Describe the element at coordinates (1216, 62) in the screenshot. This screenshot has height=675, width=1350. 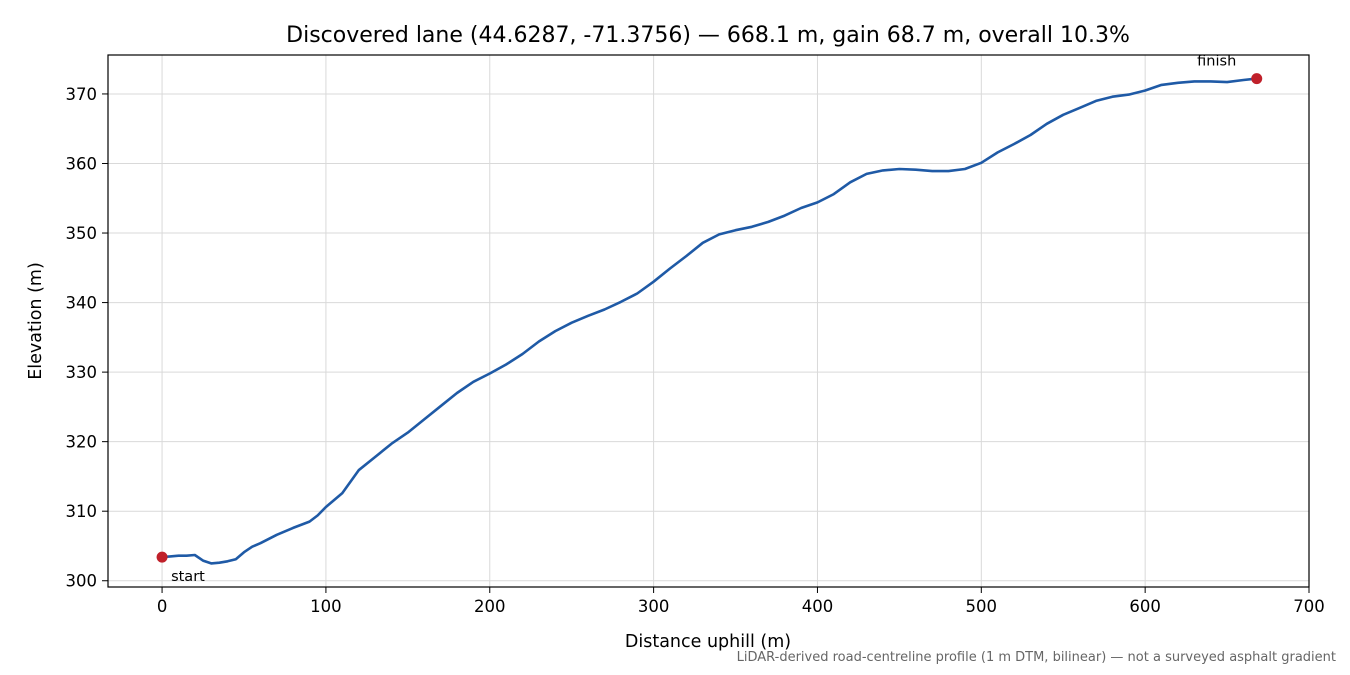
I see `finish-label: finish` at that location.